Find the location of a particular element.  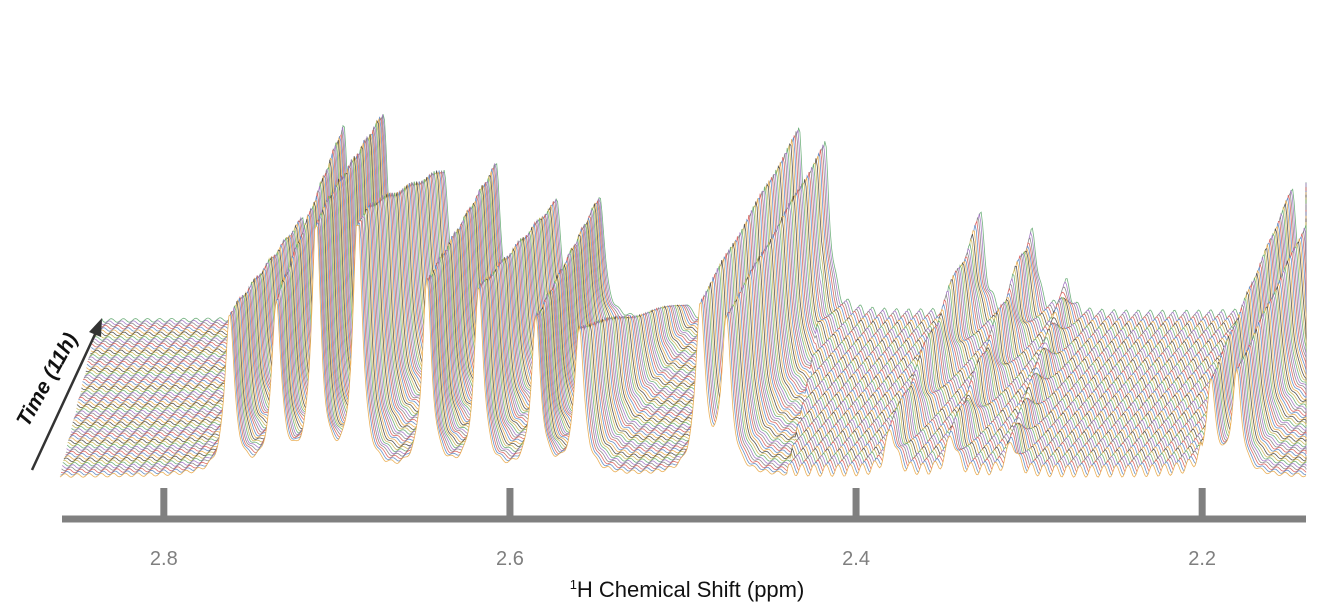

x-tick-label: 2.8 is located at coordinates (164, 559).